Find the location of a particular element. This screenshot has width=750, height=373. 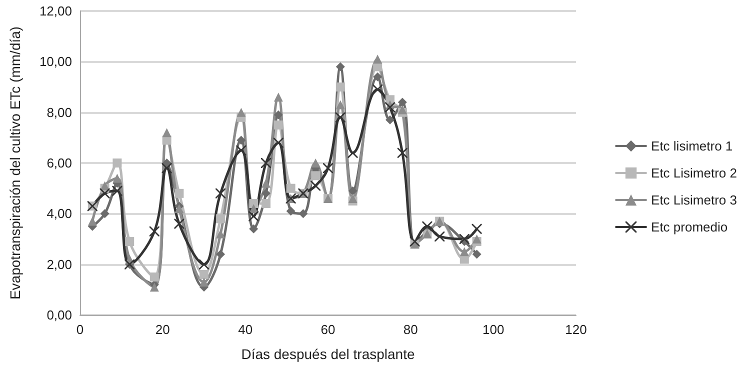

y-tick-label: 0,00 is located at coordinates (59, 315).